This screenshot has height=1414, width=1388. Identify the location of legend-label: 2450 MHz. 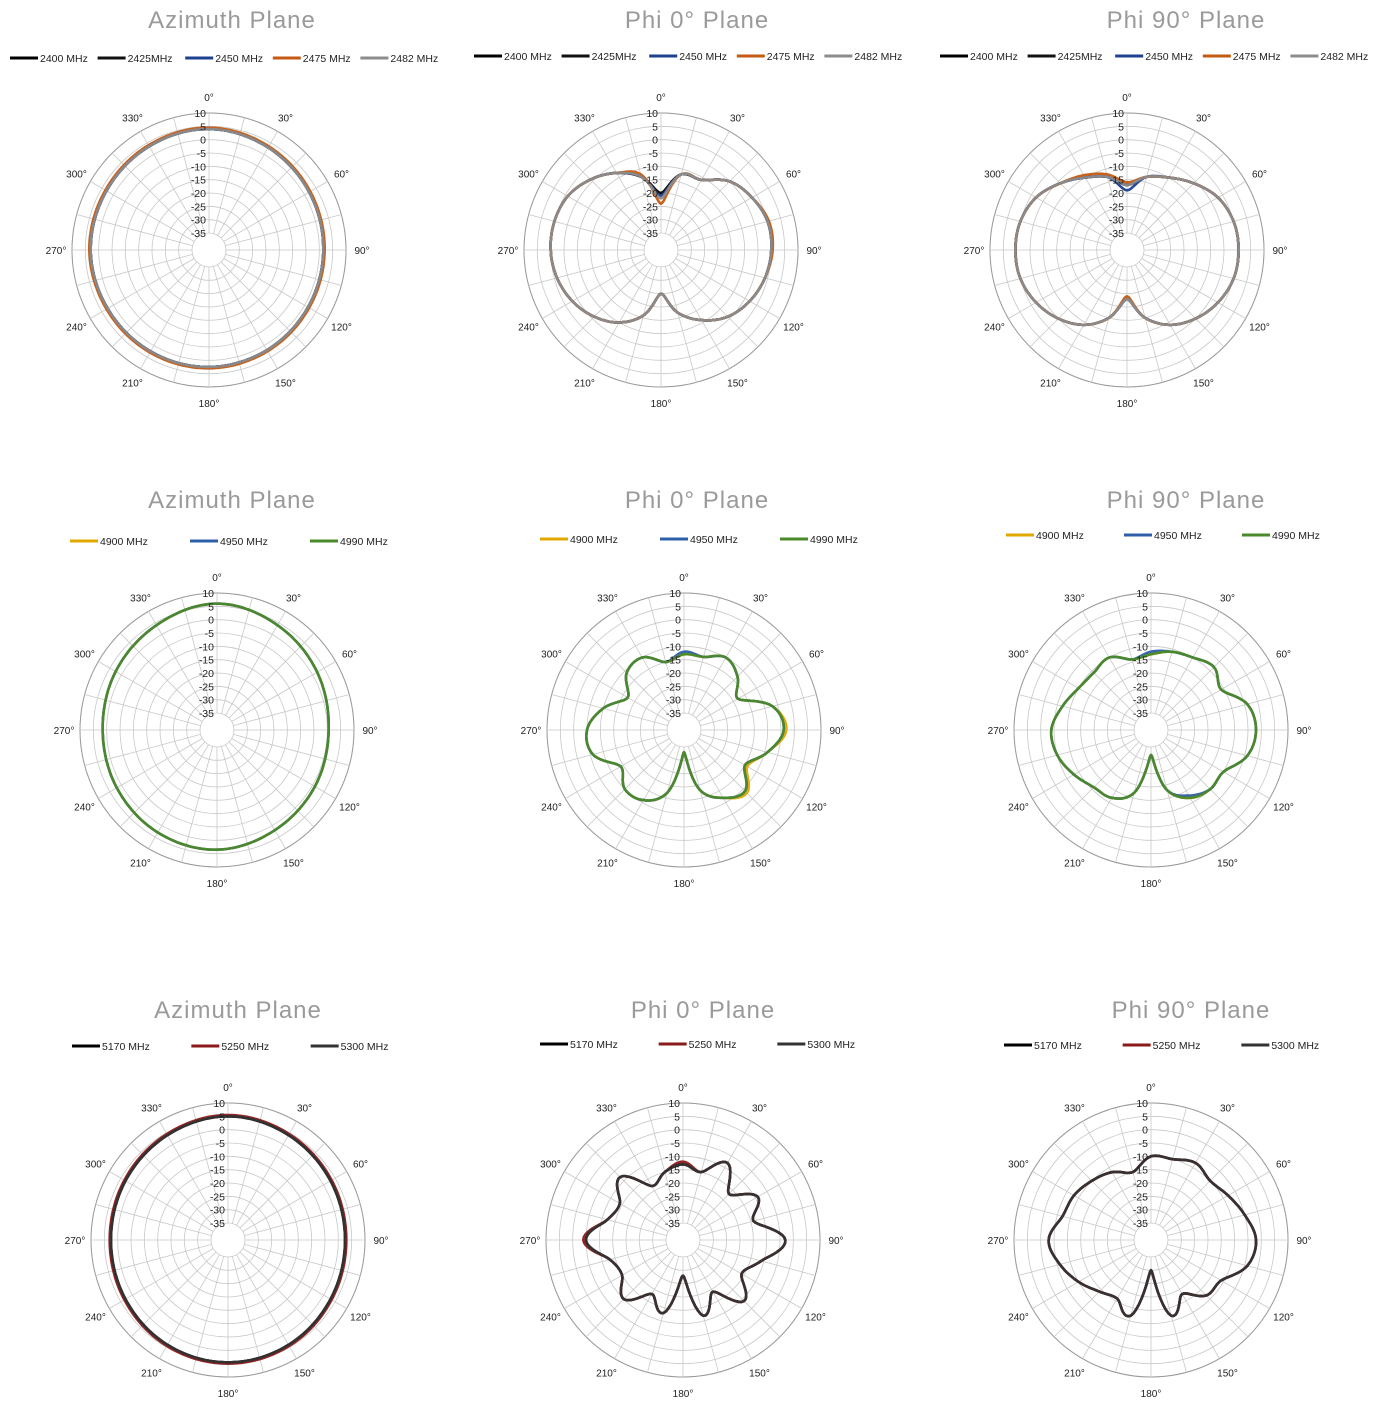
(239, 59).